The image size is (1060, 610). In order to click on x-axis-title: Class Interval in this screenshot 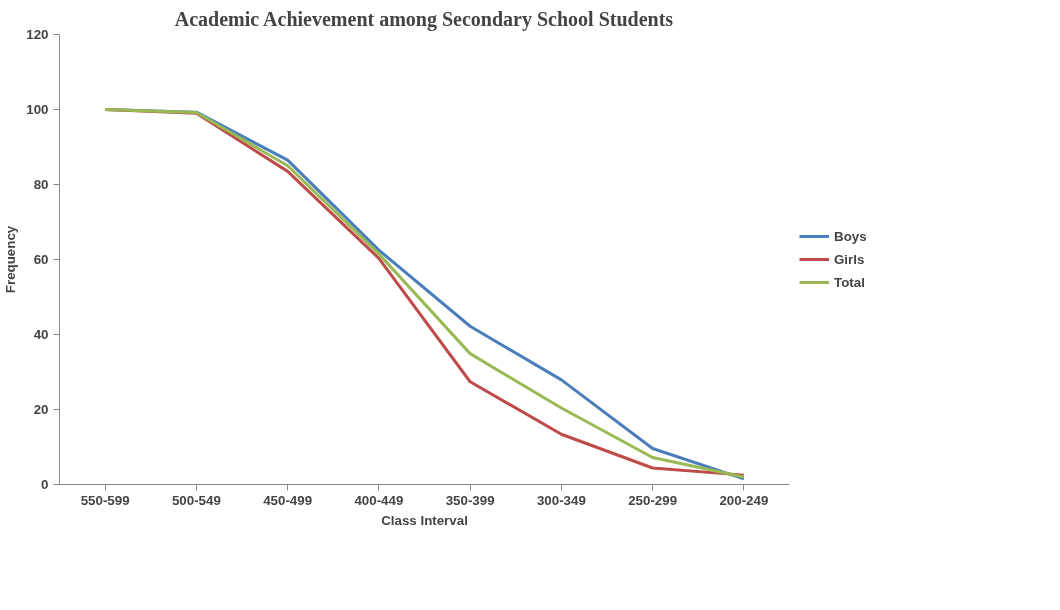, I will do `click(424, 520)`.